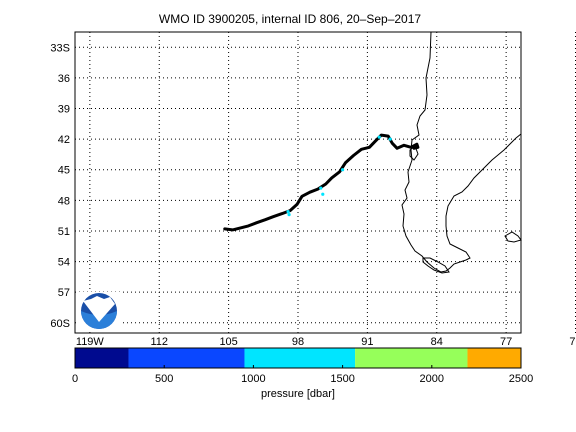 Image resolution: width=576 pixels, height=432 pixels. I want to click on float-trajectory-line, so click(321, 182).